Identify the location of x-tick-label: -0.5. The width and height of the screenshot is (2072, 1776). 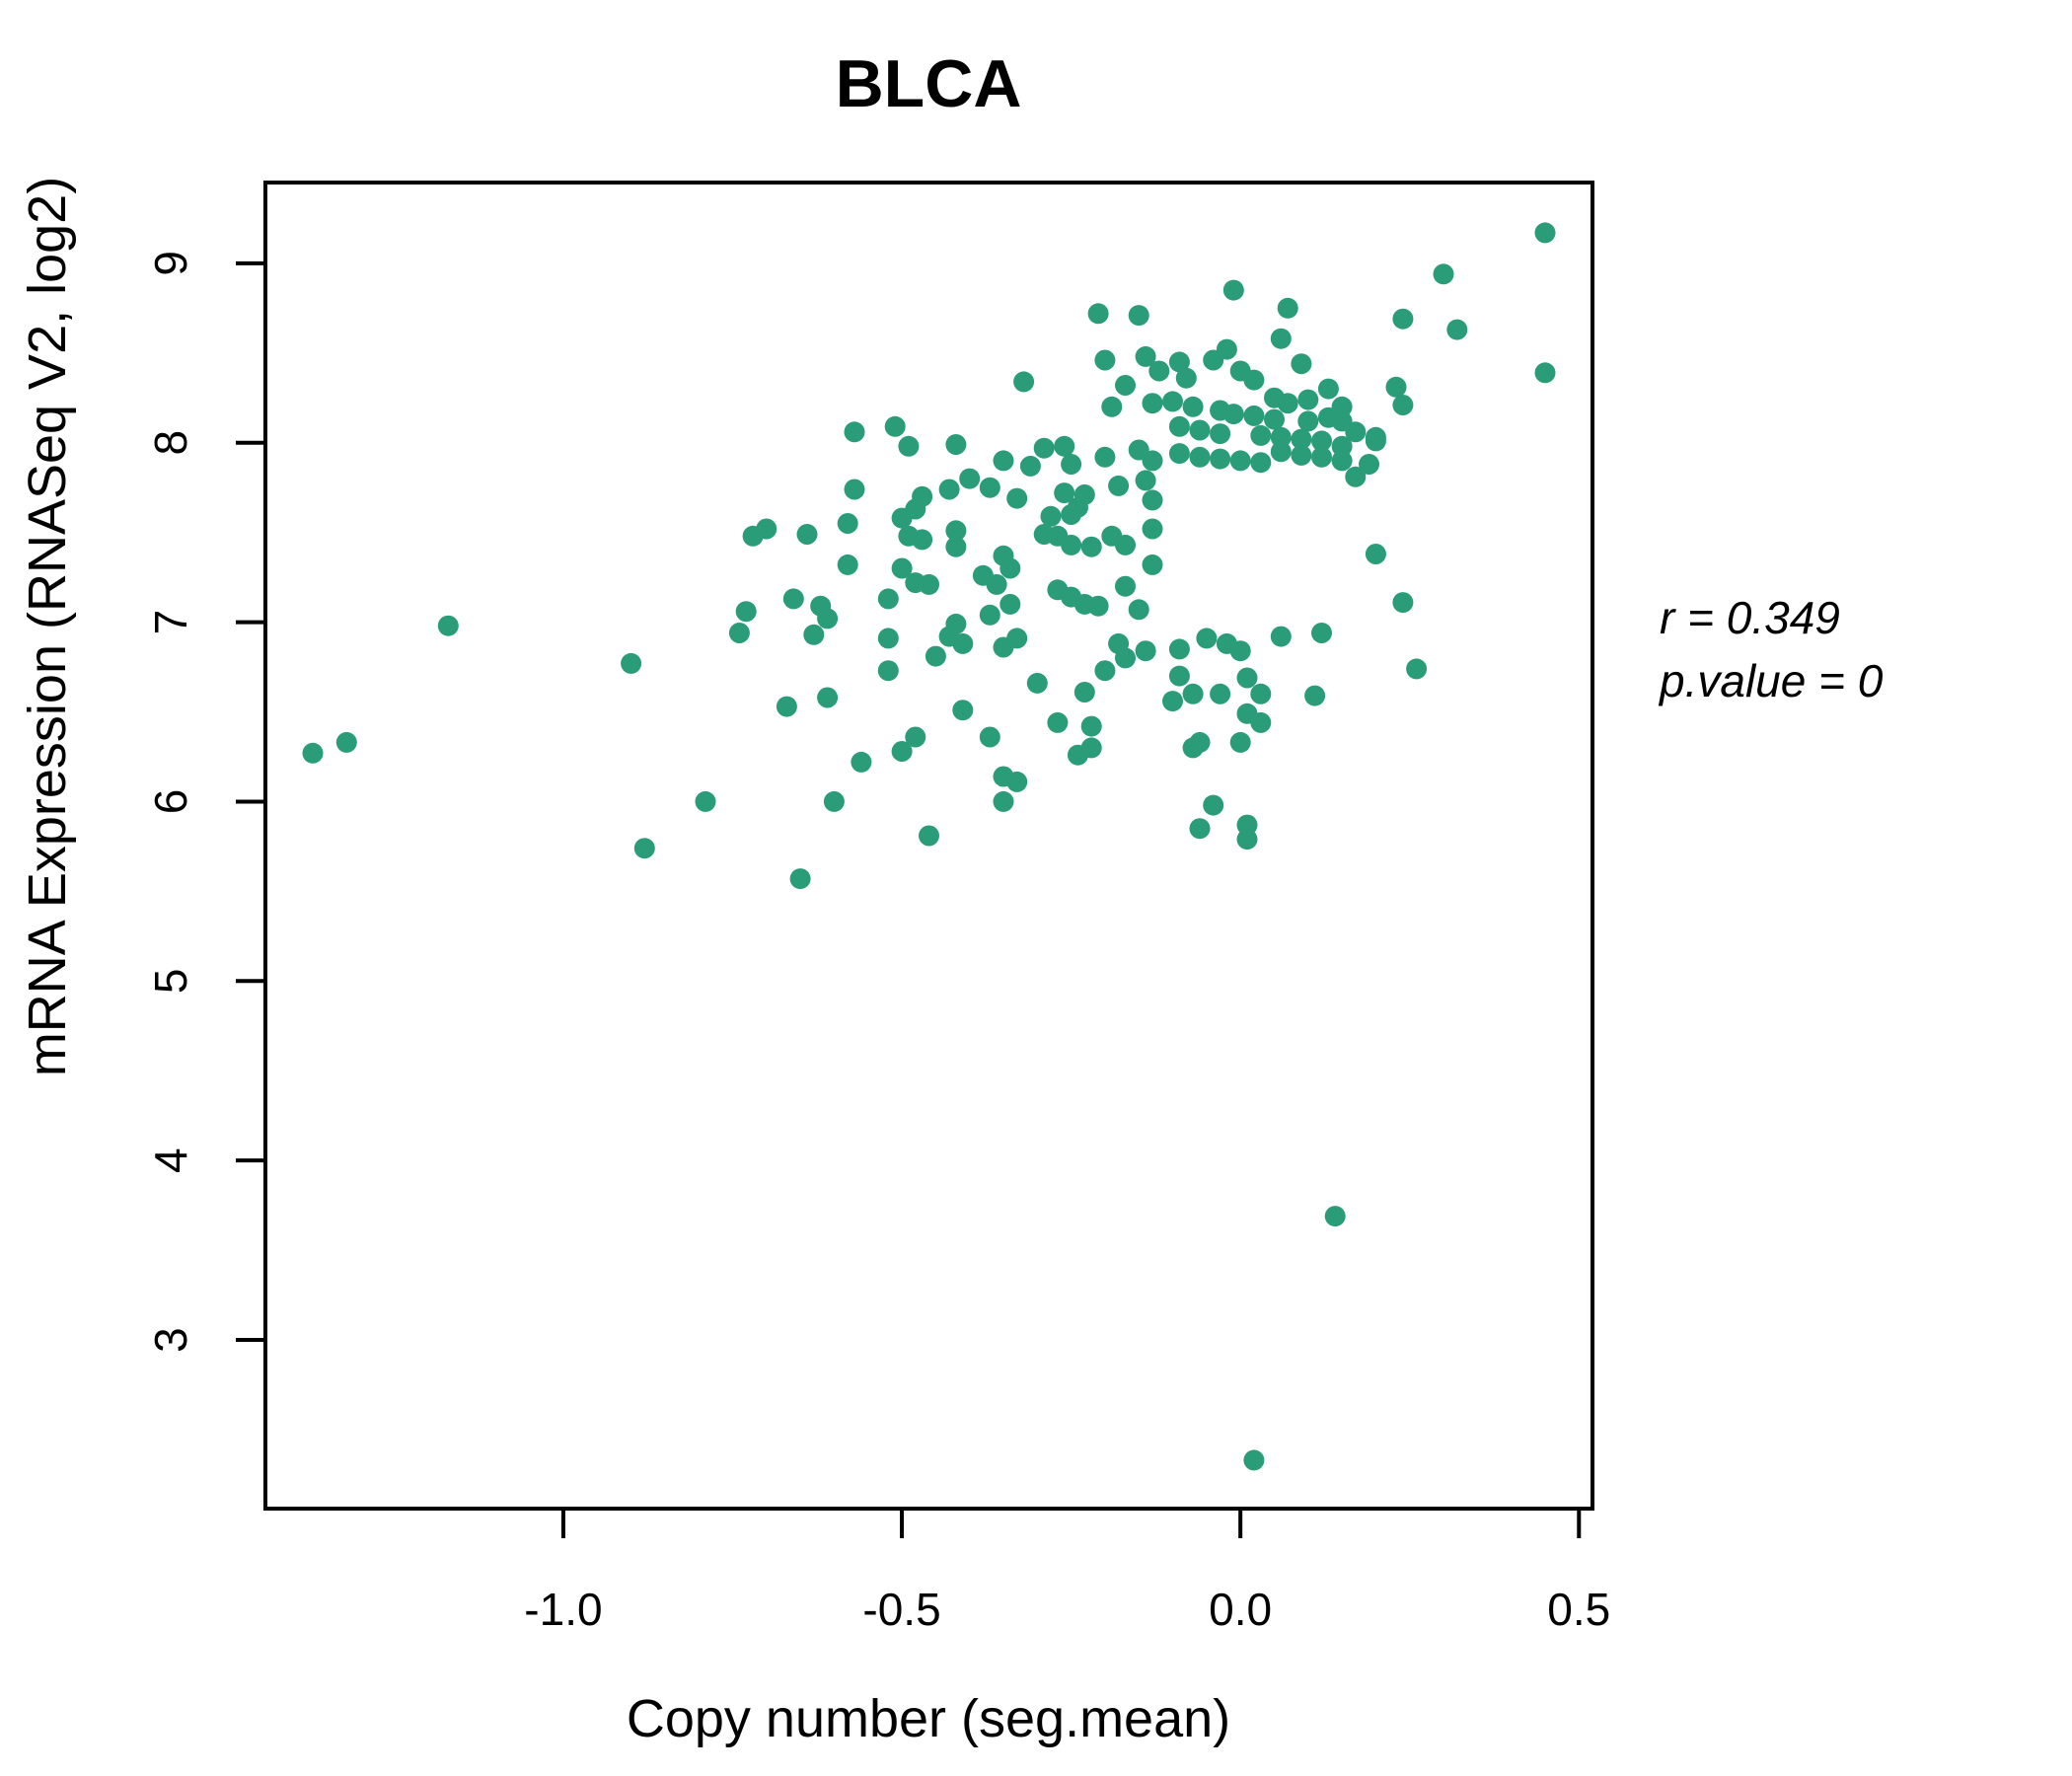
(901, 1610).